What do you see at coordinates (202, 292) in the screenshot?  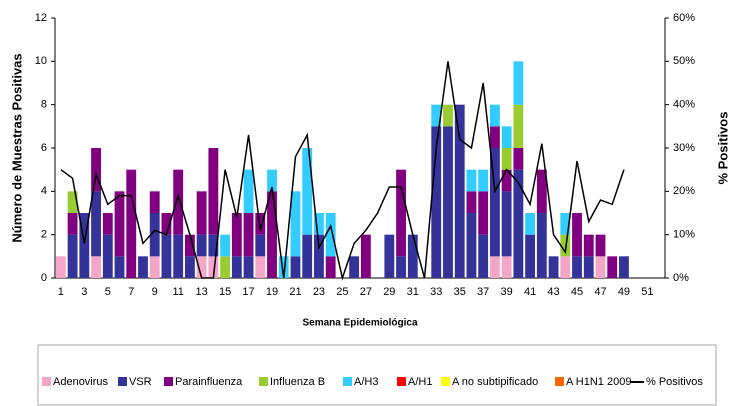 I see `x-tick-label: 13` at bounding box center [202, 292].